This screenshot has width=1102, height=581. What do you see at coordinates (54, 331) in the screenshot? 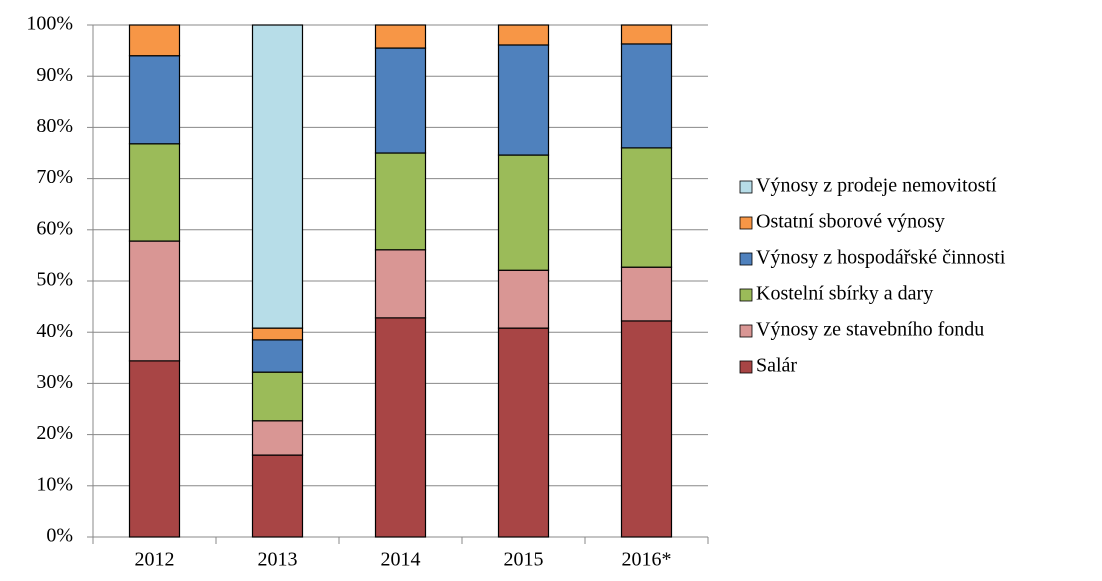
I see `y-tick-label: 40%` at bounding box center [54, 331].